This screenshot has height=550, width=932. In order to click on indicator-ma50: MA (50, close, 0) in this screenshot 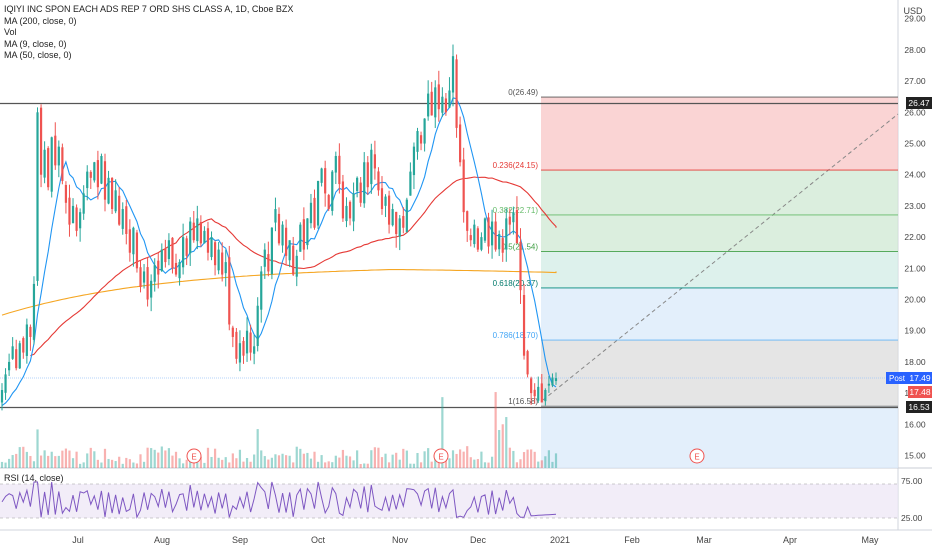, I will do `click(38, 55)`.